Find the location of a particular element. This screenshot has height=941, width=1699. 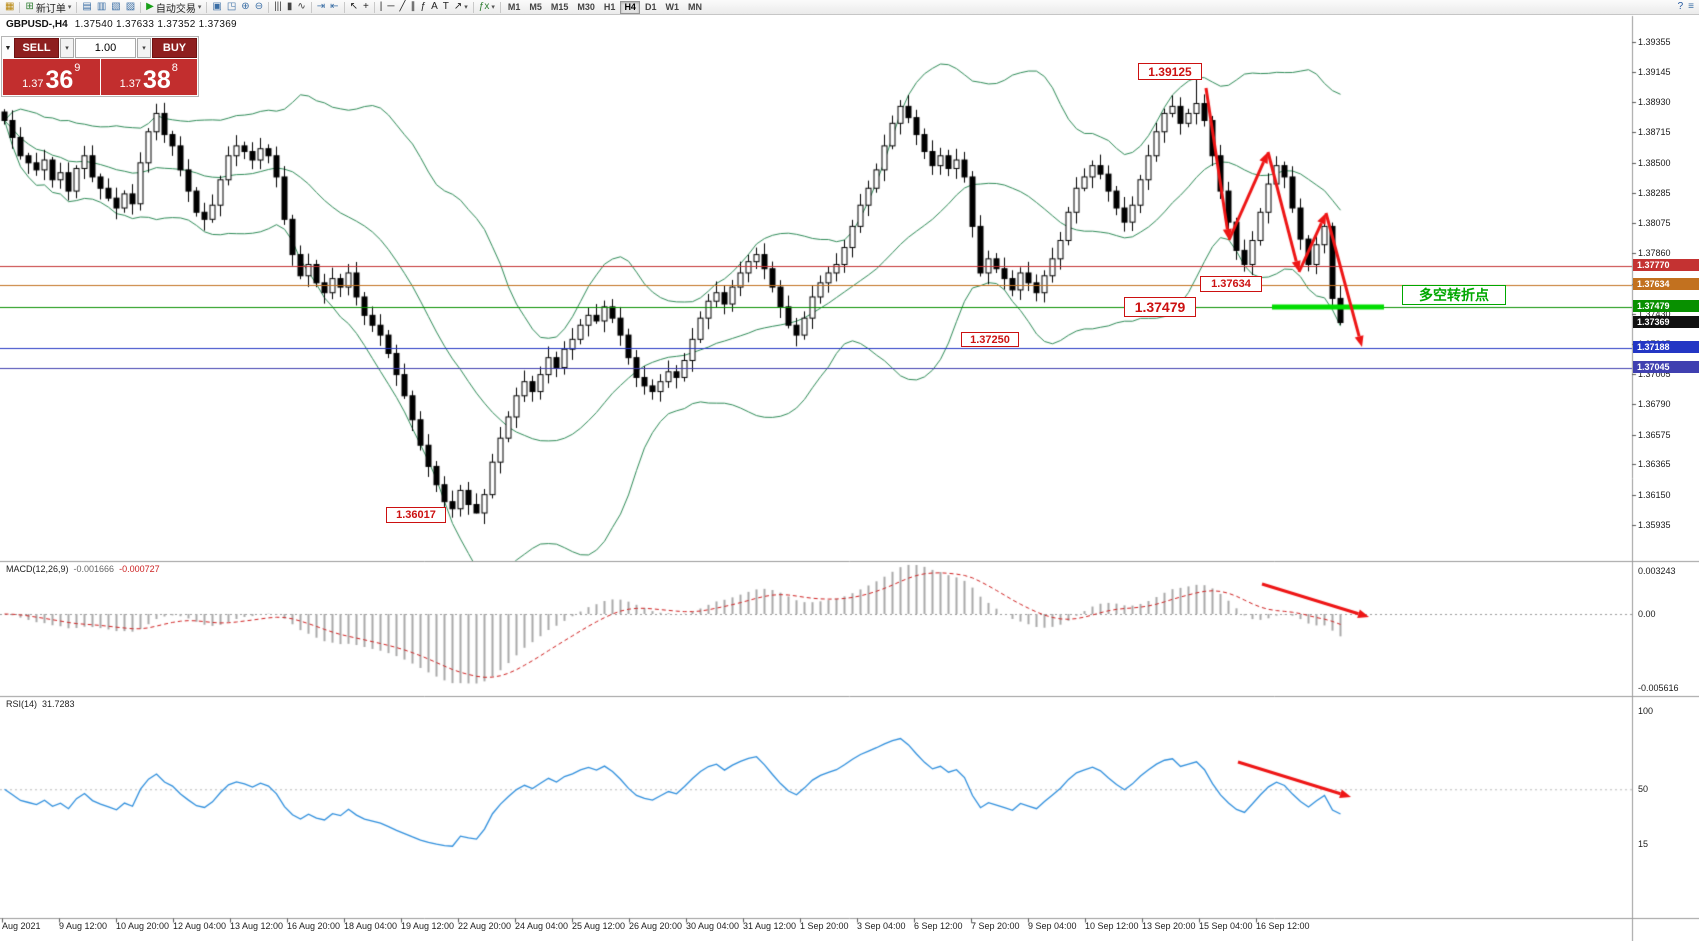

timeframe-m5: M5 is located at coordinates (535, 7).